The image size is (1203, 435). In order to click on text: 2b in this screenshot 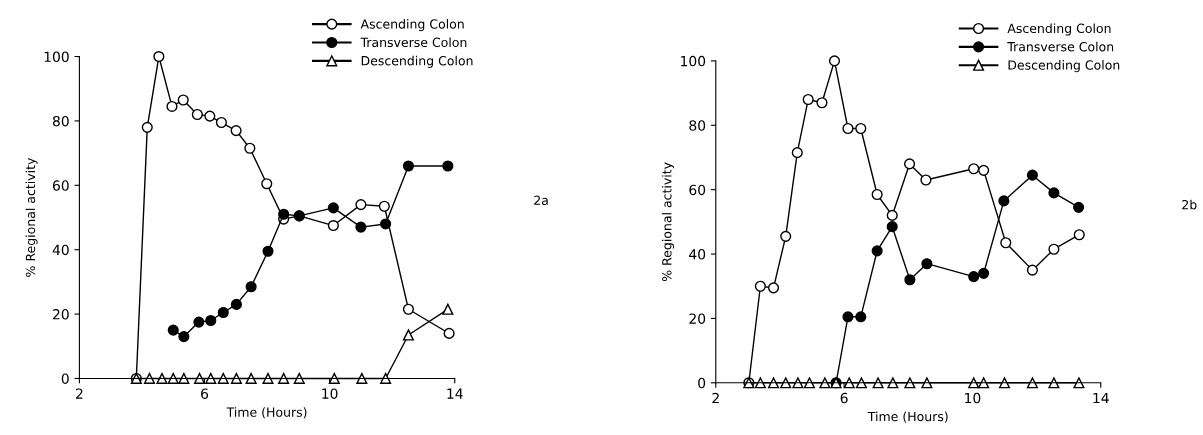, I will do `click(1189, 204)`.